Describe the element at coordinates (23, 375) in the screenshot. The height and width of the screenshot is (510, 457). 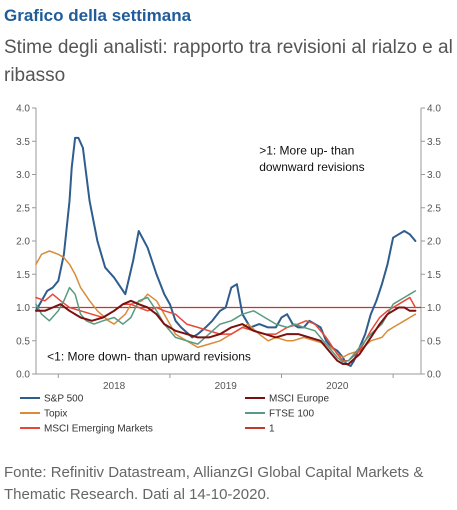
I see `y-tick-label-left: 0.0` at that location.